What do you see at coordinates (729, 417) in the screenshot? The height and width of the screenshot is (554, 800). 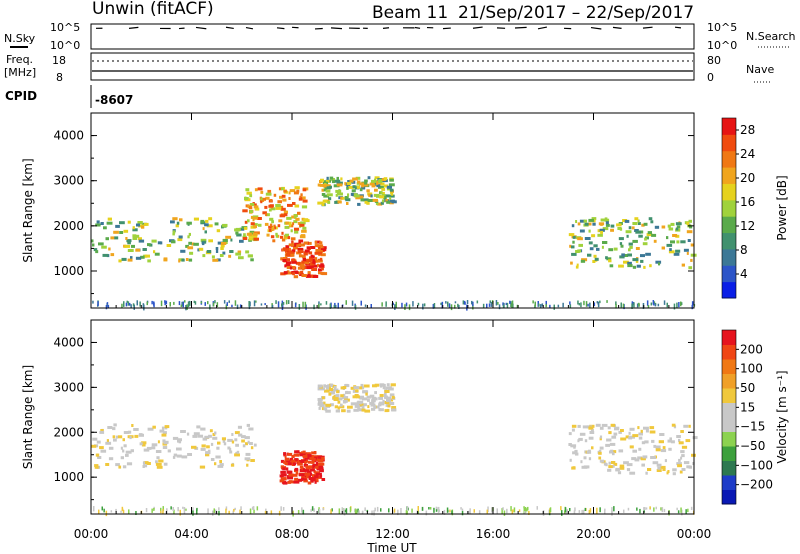 I see `colorbar-frame` at bounding box center [729, 417].